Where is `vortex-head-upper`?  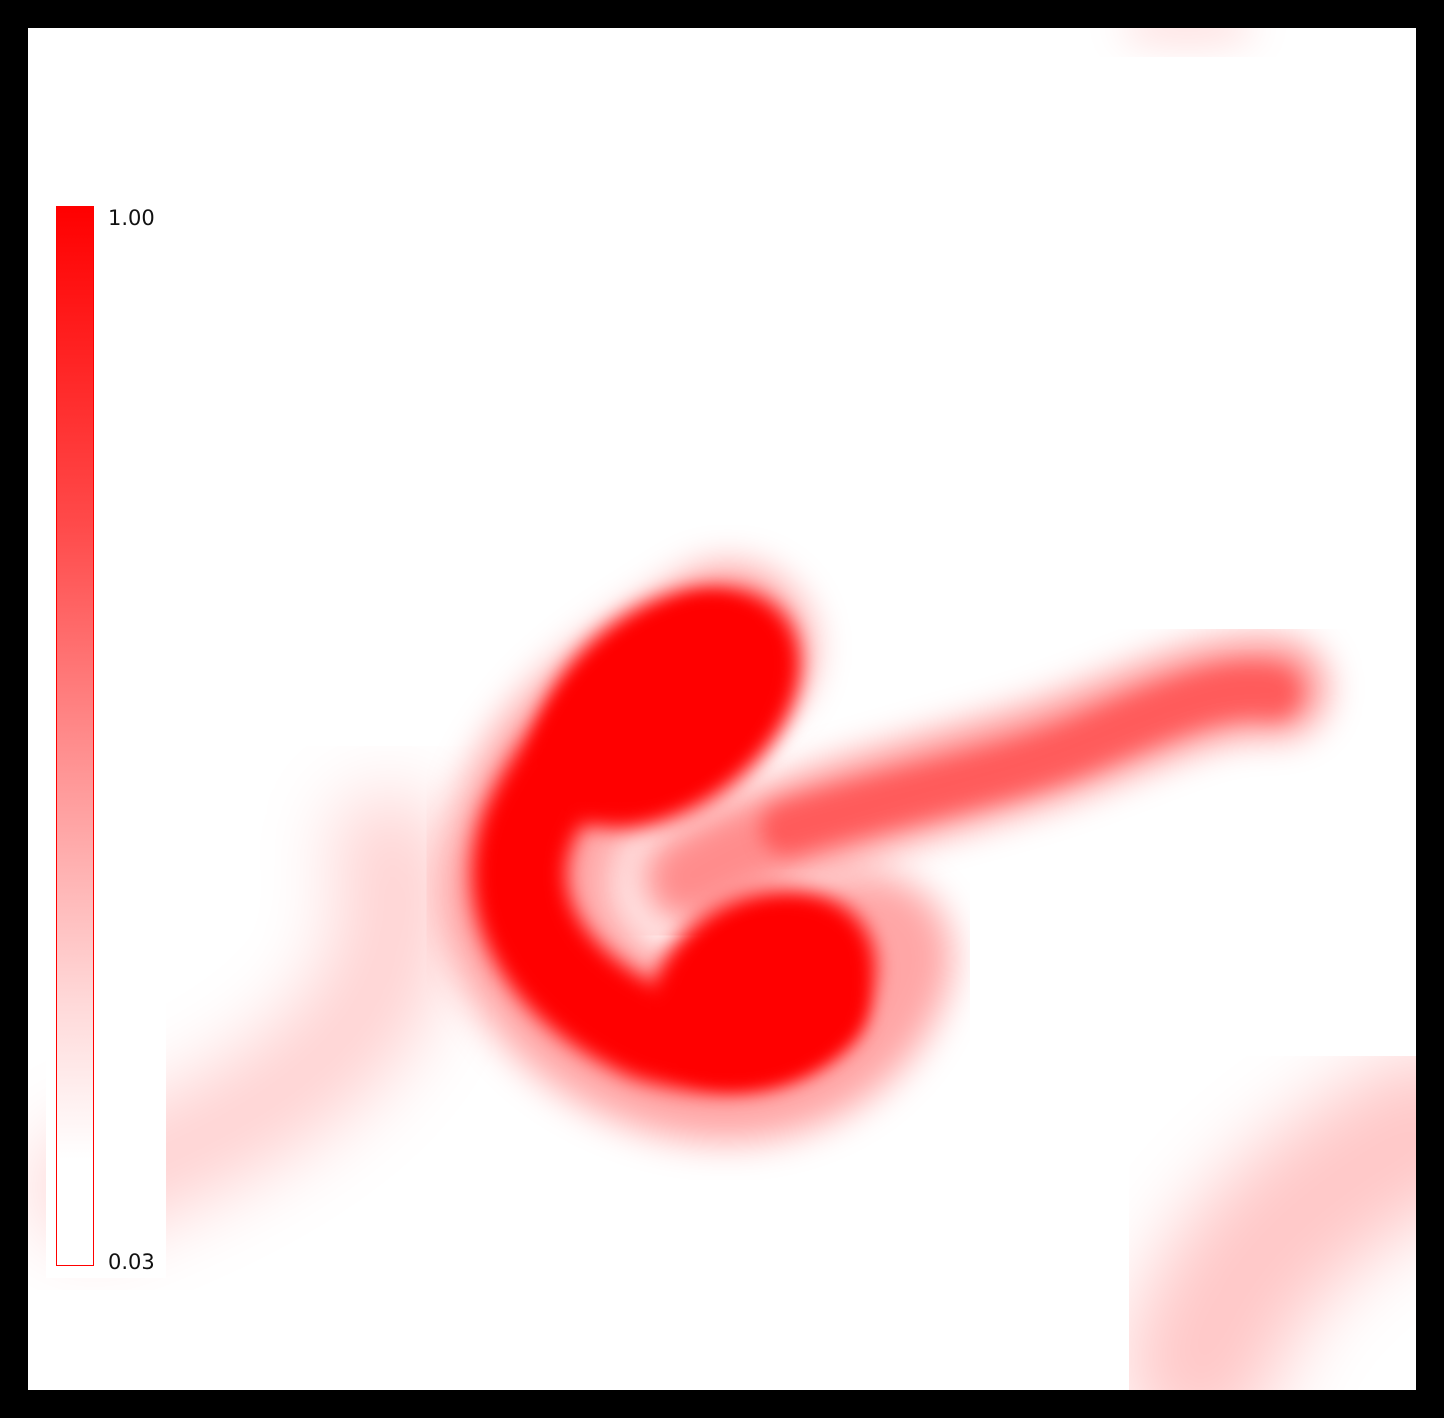 vortex-head-upper is located at coordinates (668, 708).